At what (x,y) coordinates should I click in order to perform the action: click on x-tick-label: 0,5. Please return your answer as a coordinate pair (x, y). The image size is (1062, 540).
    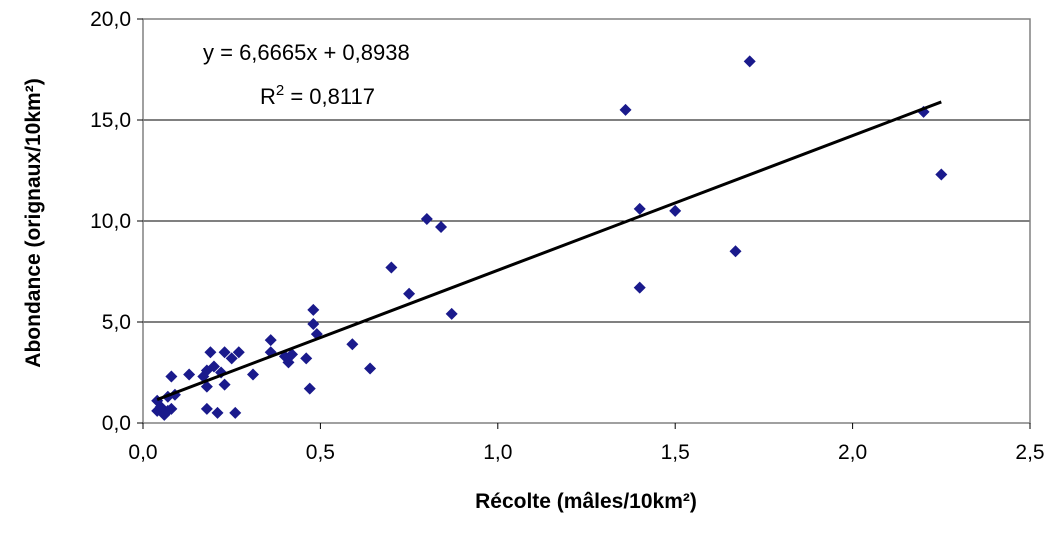
    Looking at the image, I should click on (320, 452).